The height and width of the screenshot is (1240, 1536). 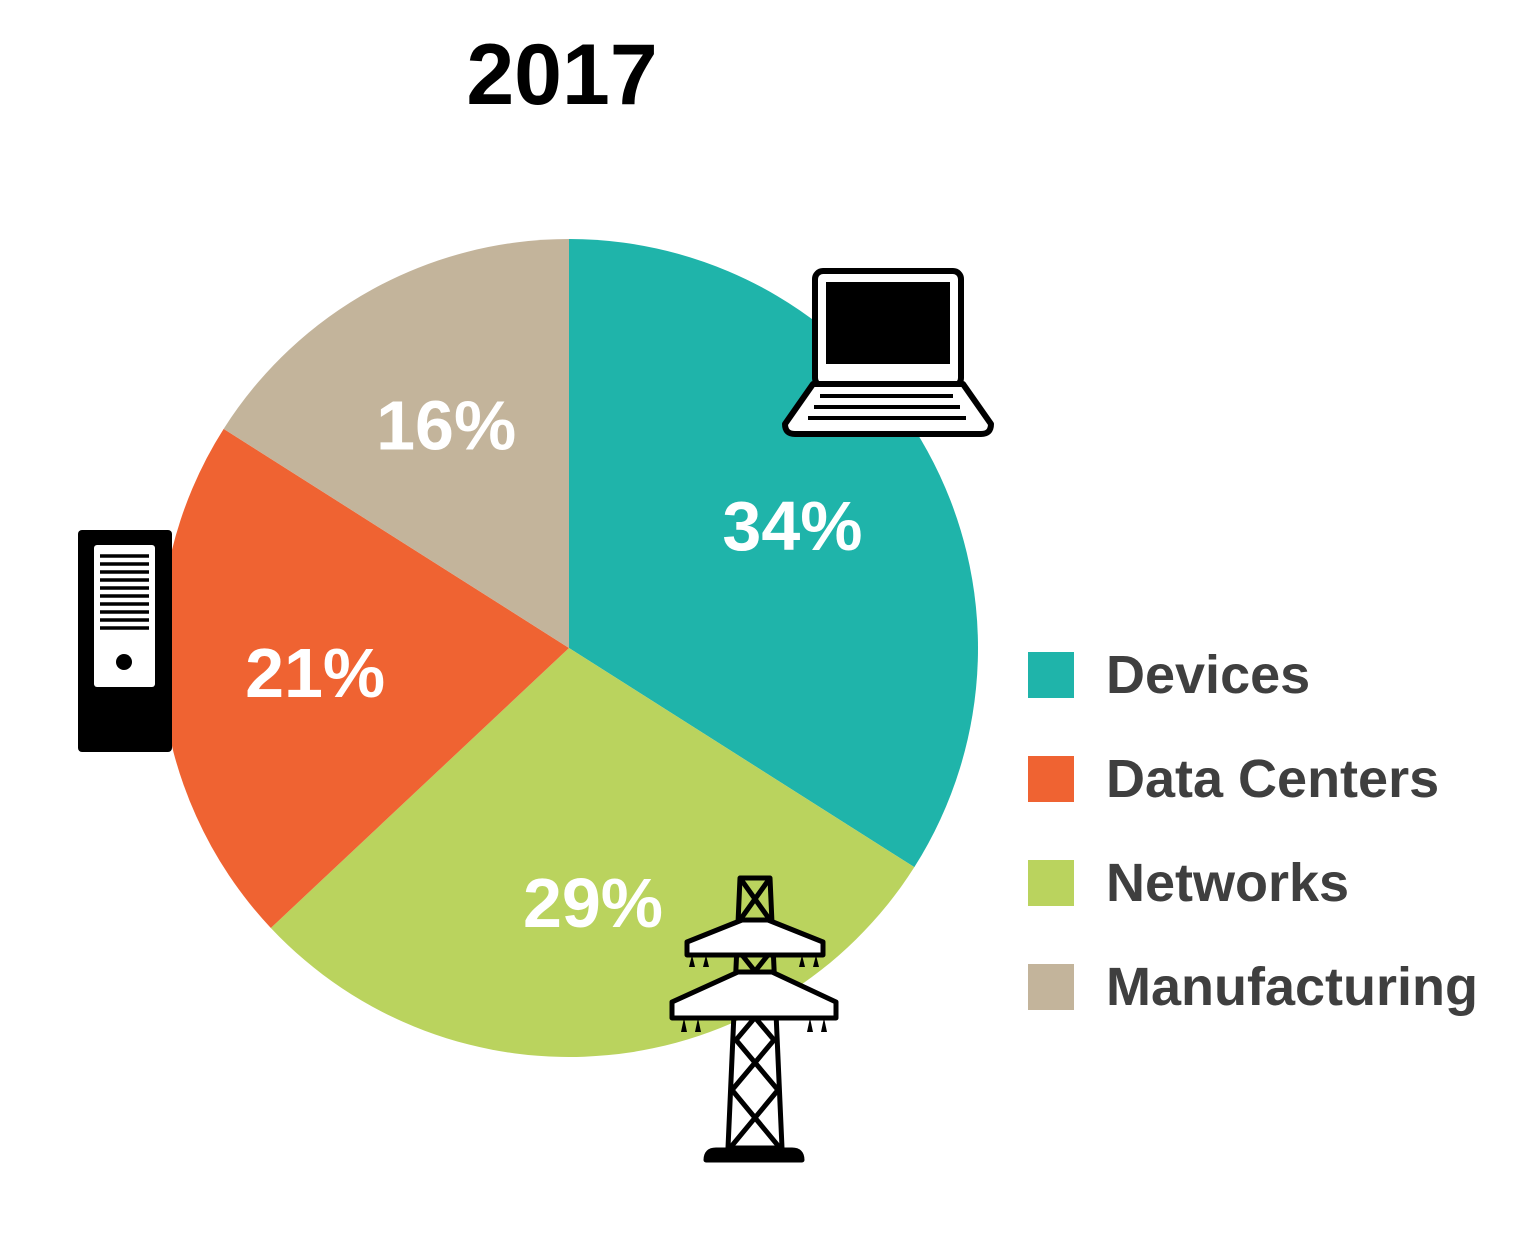 I want to click on legend-label: Data Centers, so click(x=1272, y=779).